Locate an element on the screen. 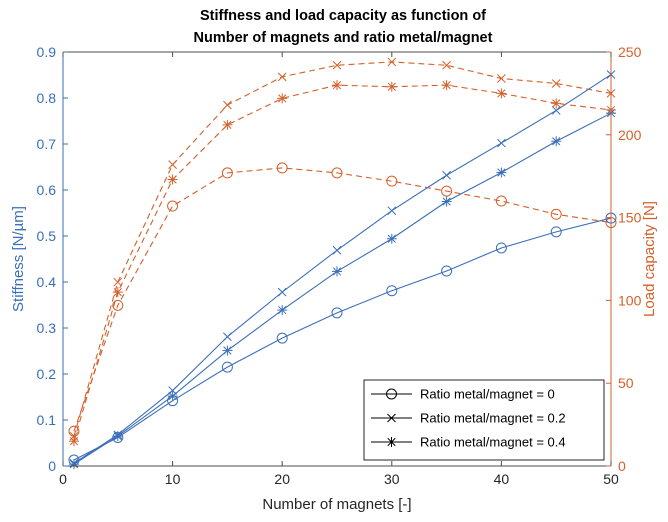 The width and height of the screenshot is (668, 522). y-right-tick-label: 0 is located at coordinates (622, 466).